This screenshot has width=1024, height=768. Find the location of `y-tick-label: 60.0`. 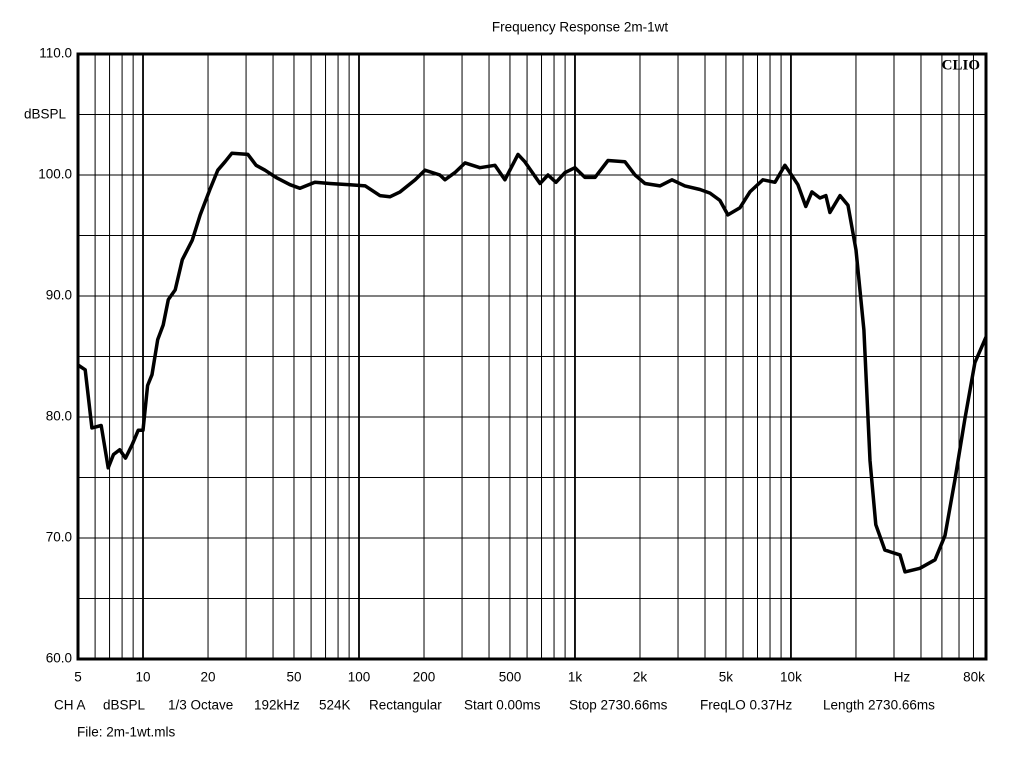

y-tick-label: 60.0 is located at coordinates (59, 658).